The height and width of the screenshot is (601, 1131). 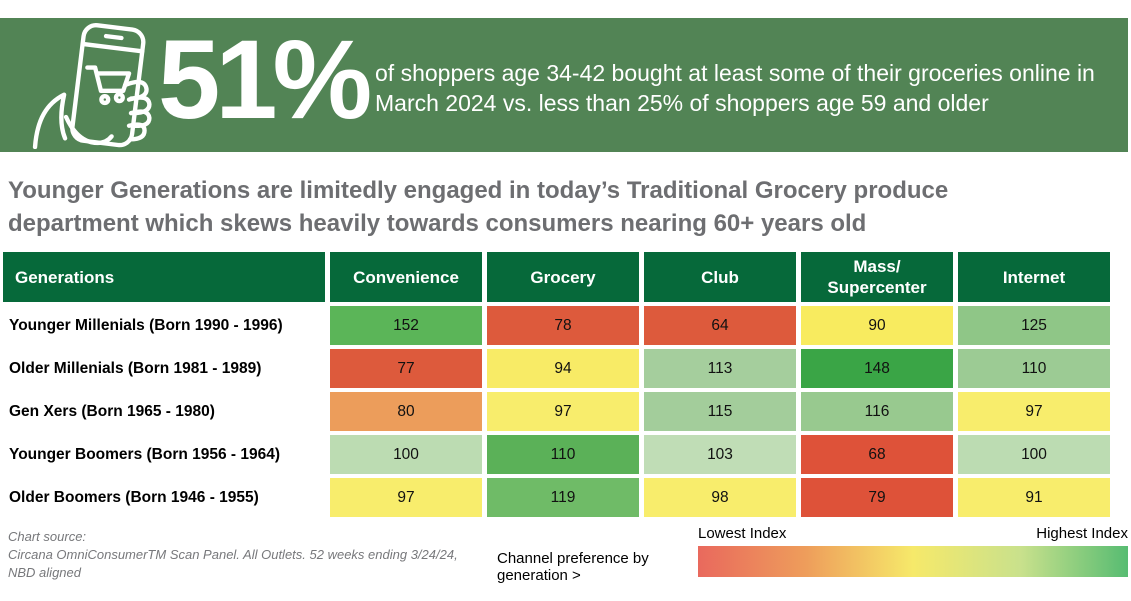 What do you see at coordinates (720, 368) in the screenshot?
I see `index-value-cell: 113` at bounding box center [720, 368].